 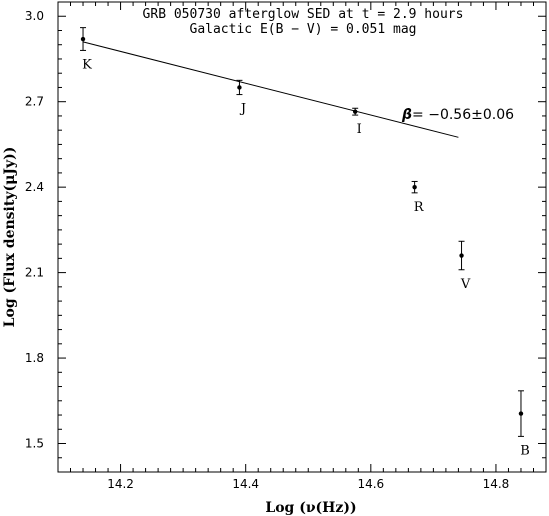 I want to click on y-tick-label: 2.1, so click(x=34, y=273).